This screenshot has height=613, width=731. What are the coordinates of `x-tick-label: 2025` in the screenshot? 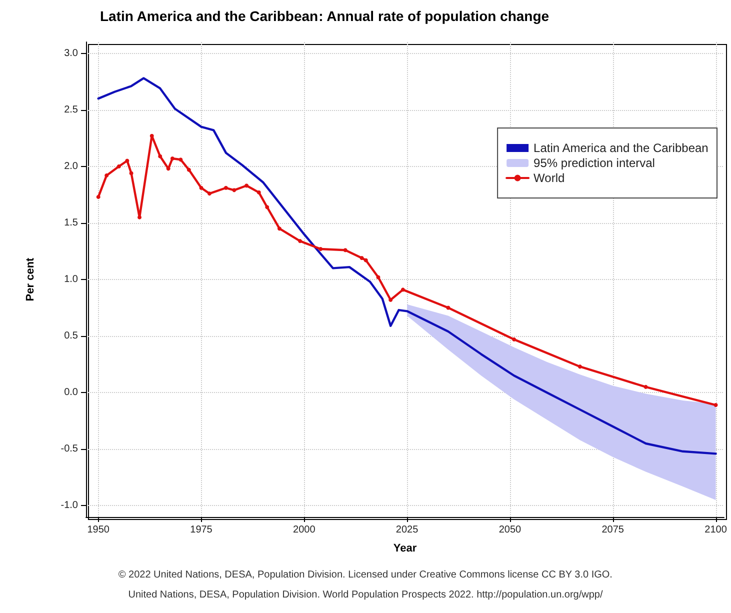 It's located at (407, 530).